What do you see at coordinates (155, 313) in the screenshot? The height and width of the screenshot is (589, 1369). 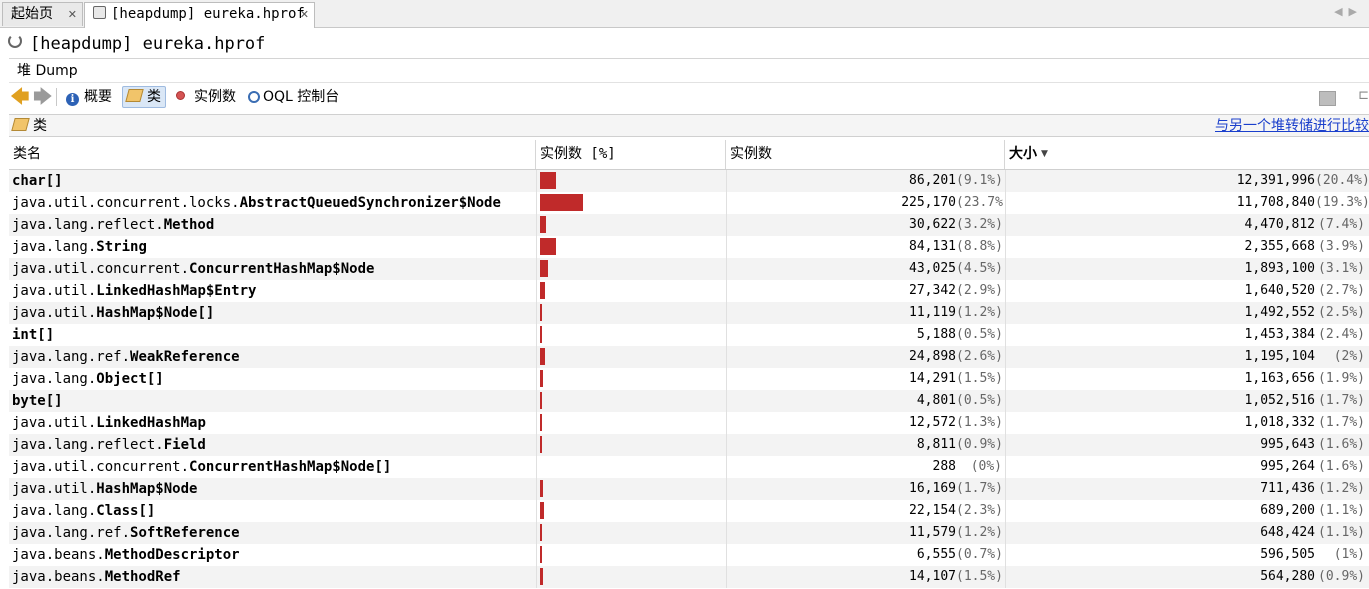 I see `class-simple-name: HashMap$Node[]` at bounding box center [155, 313].